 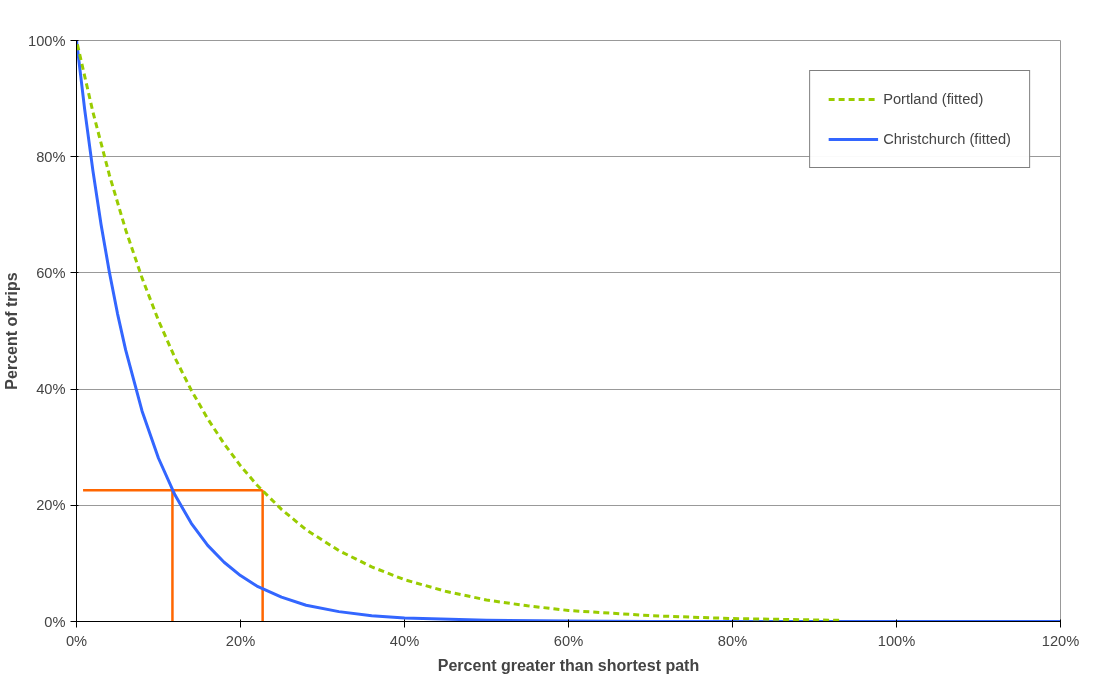 I want to click on x-tick-label: 0%, so click(x=76, y=640).